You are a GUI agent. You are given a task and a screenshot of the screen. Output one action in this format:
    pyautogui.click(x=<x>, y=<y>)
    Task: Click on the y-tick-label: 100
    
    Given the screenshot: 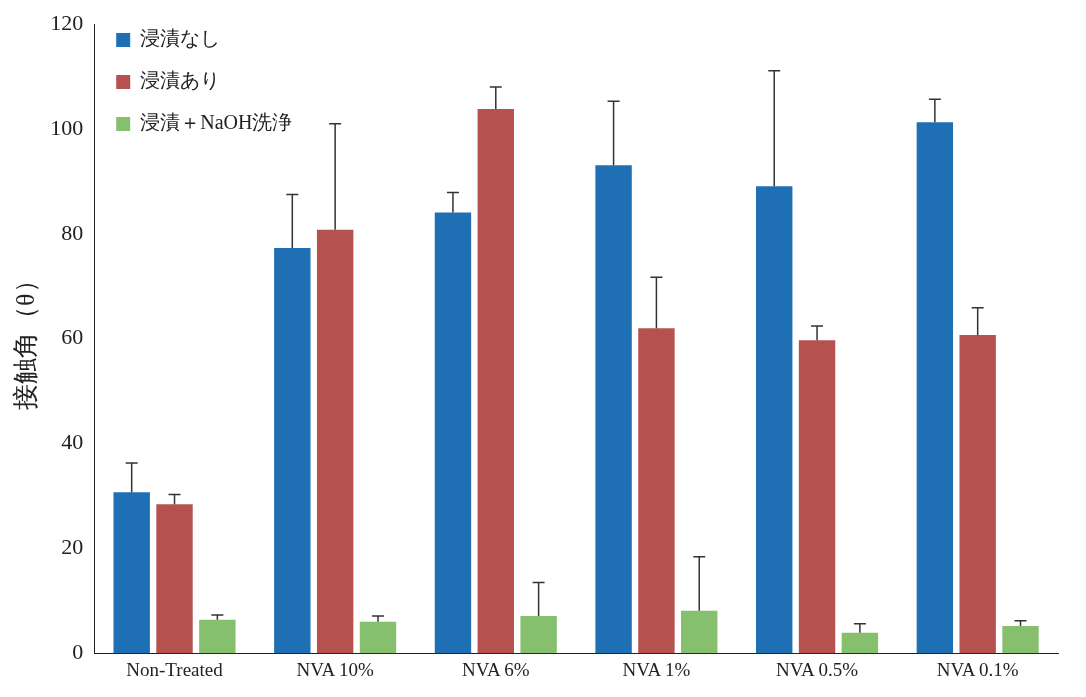 What is the action you would take?
    pyautogui.click(x=67, y=127)
    